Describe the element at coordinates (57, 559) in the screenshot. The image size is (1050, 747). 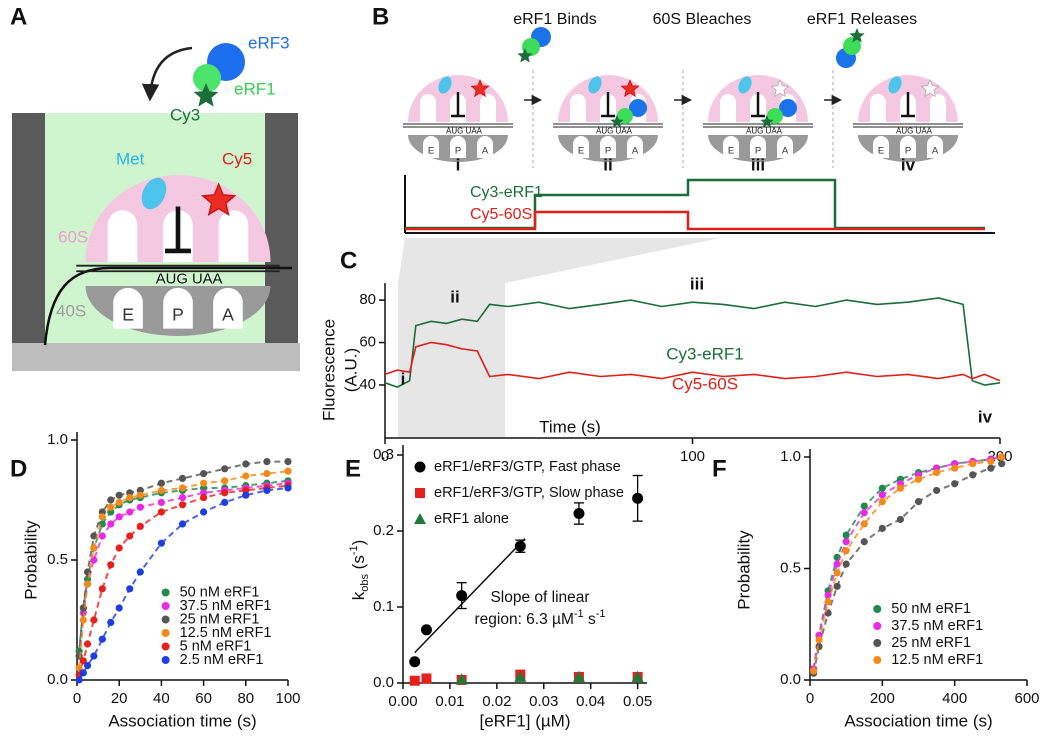
I see `y-tick-label: 0.5` at that location.